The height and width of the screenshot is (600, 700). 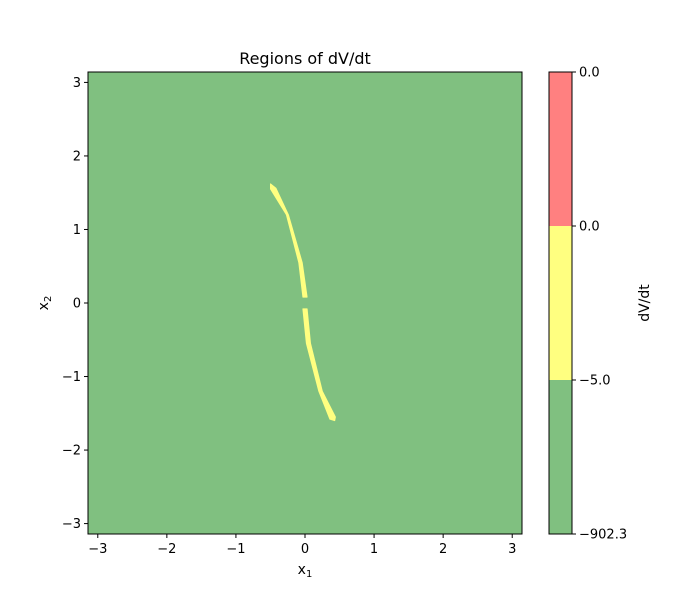 What do you see at coordinates (443, 549) in the screenshot?
I see `x-tick-label: 2` at bounding box center [443, 549].